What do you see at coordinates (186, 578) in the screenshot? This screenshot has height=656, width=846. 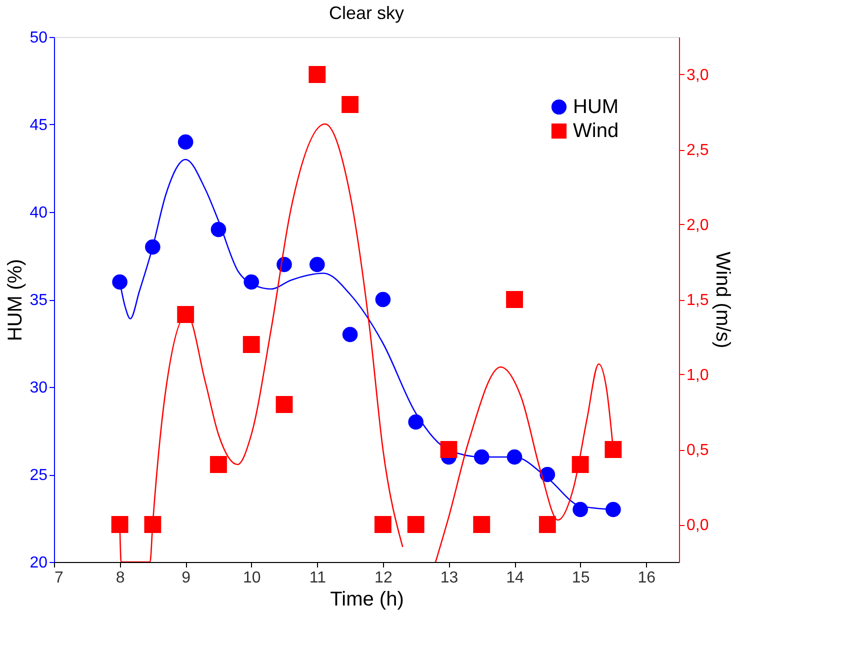 I see `x-tick-label: 9` at bounding box center [186, 578].